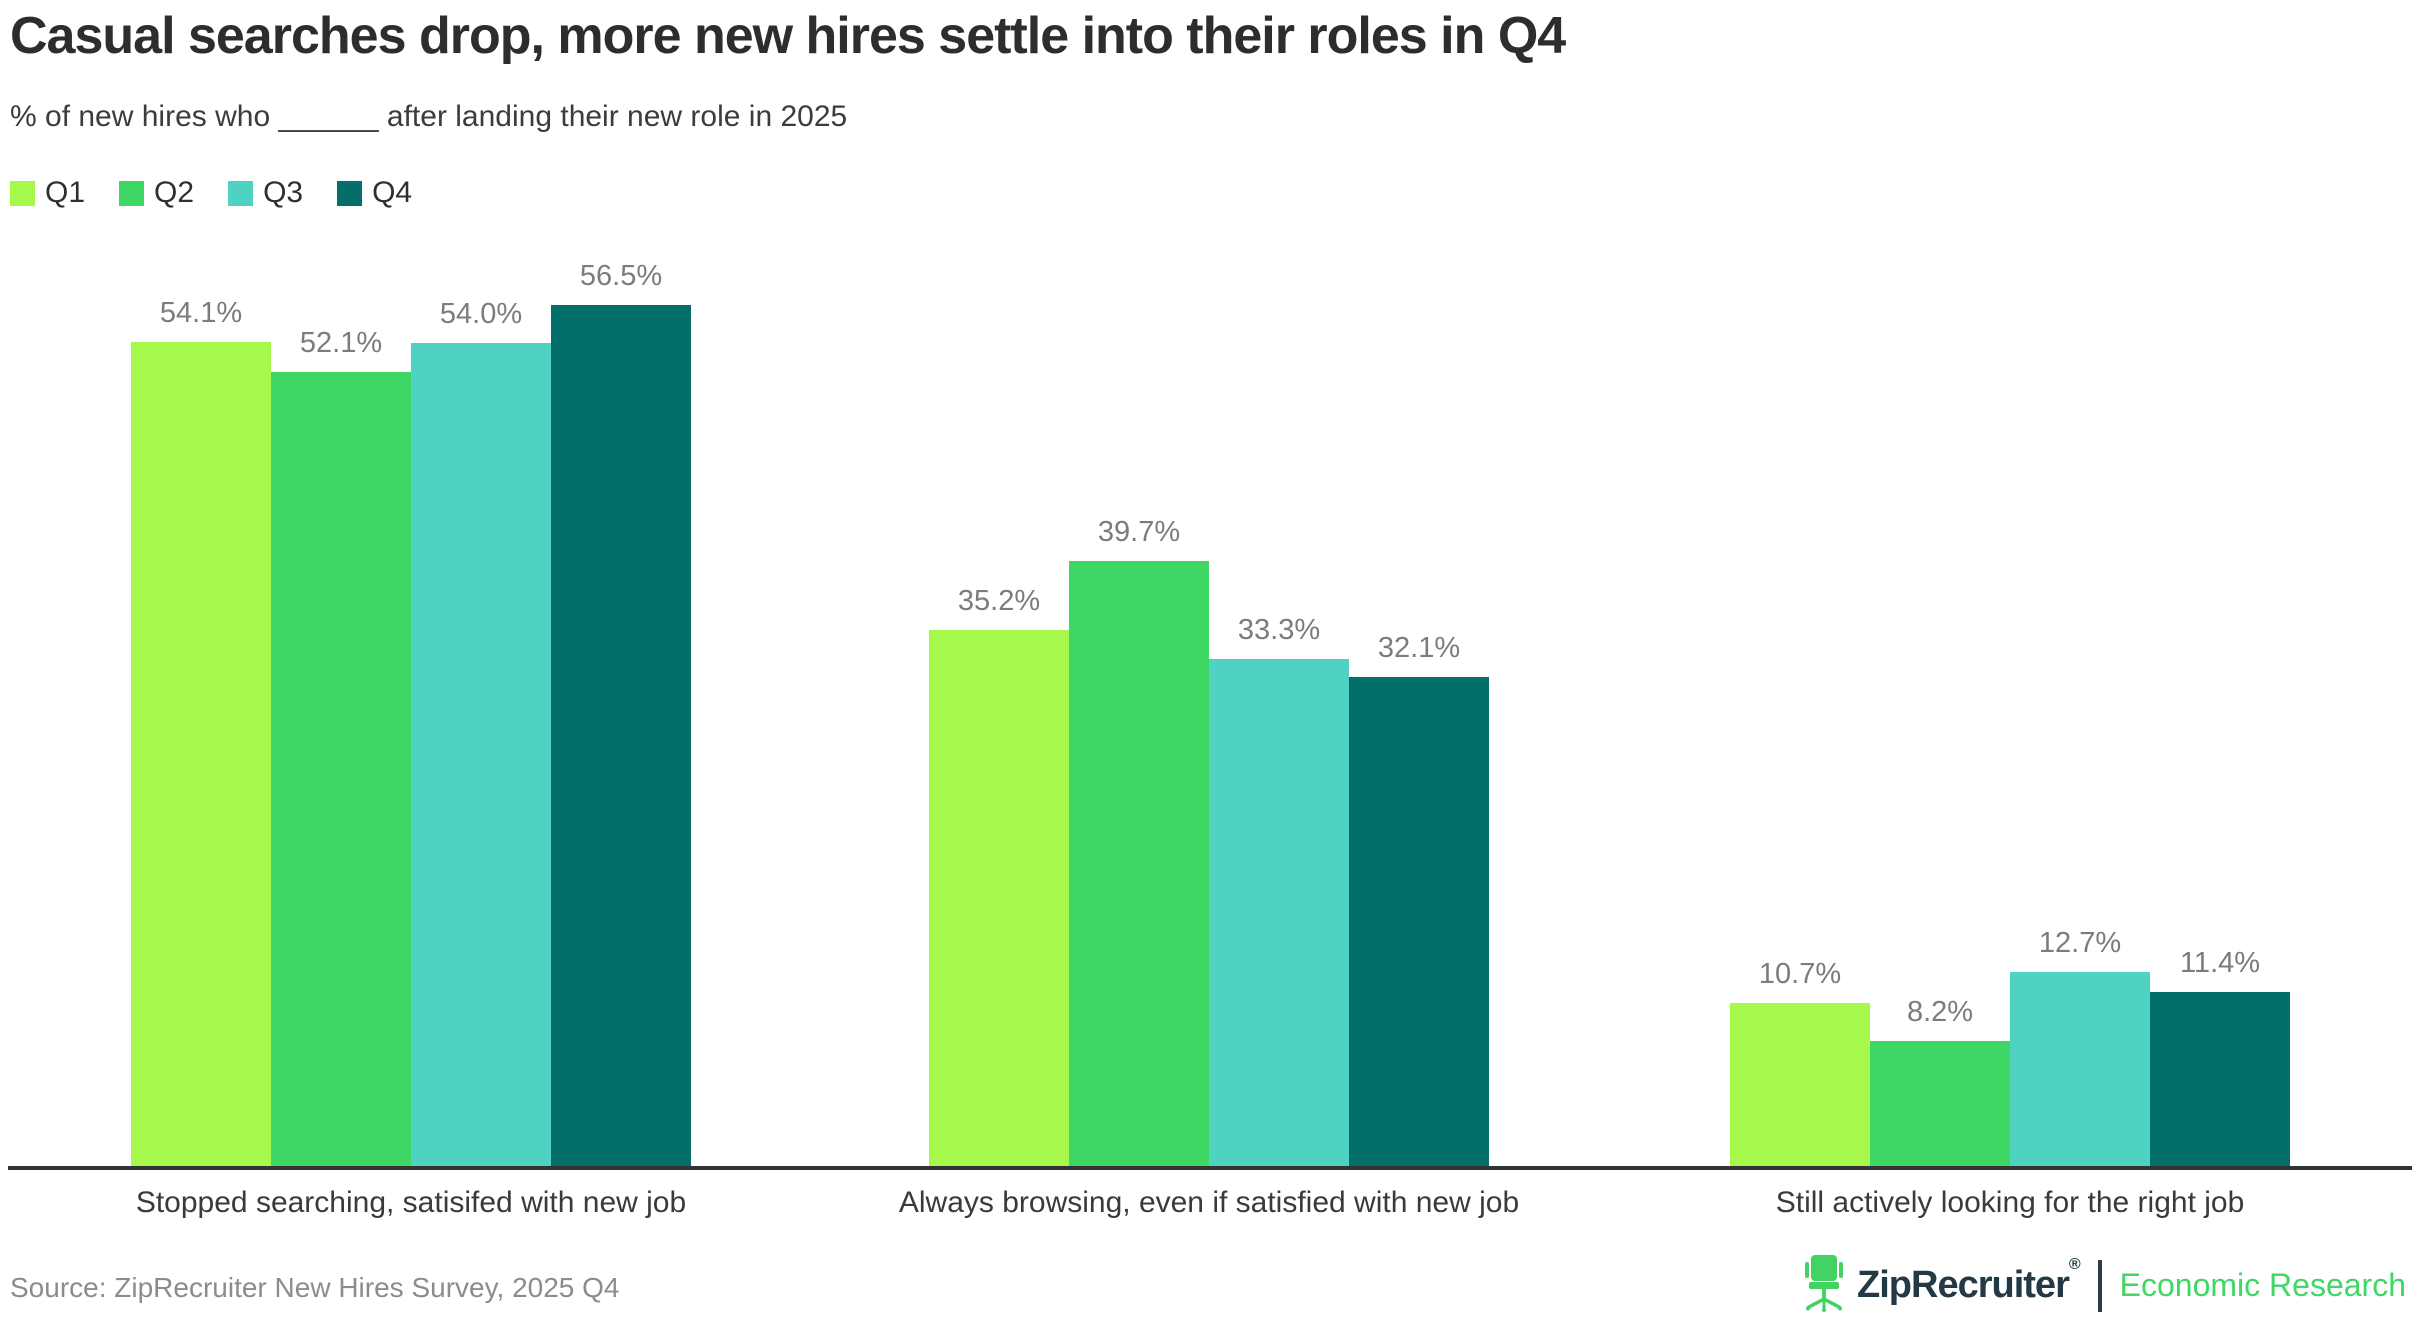  What do you see at coordinates (2262, 1285) in the screenshot?
I see `economic-research-label: Economic Research` at bounding box center [2262, 1285].